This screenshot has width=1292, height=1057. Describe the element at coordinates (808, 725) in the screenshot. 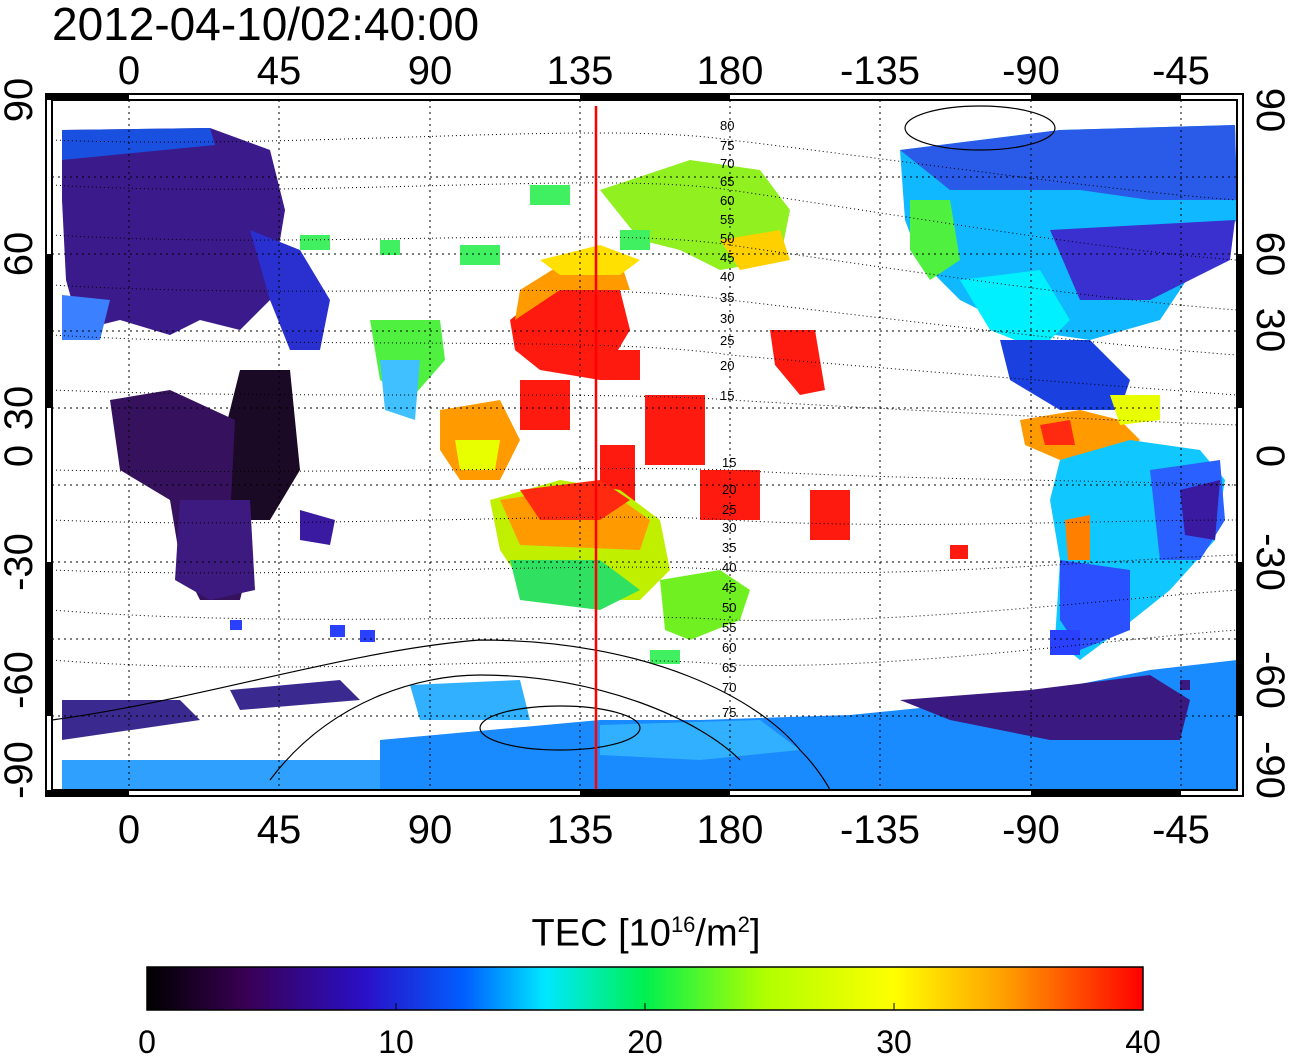

I see `tec-antarctica` at that location.